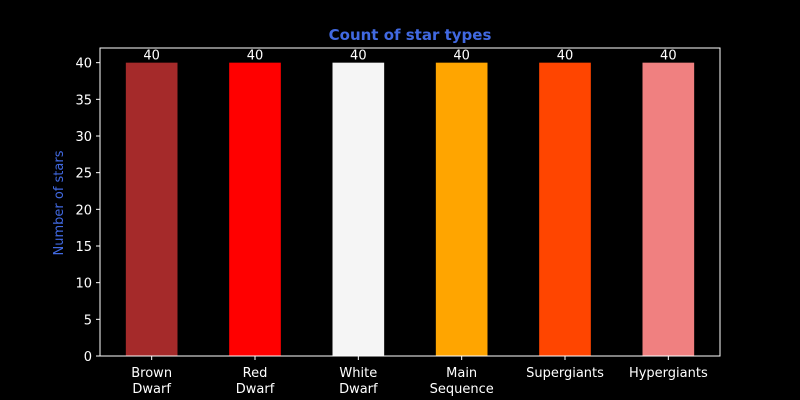 The height and width of the screenshot is (400, 800). Describe the element at coordinates (83, 174) in the screenshot. I see `y-tick-label: 25` at that location.